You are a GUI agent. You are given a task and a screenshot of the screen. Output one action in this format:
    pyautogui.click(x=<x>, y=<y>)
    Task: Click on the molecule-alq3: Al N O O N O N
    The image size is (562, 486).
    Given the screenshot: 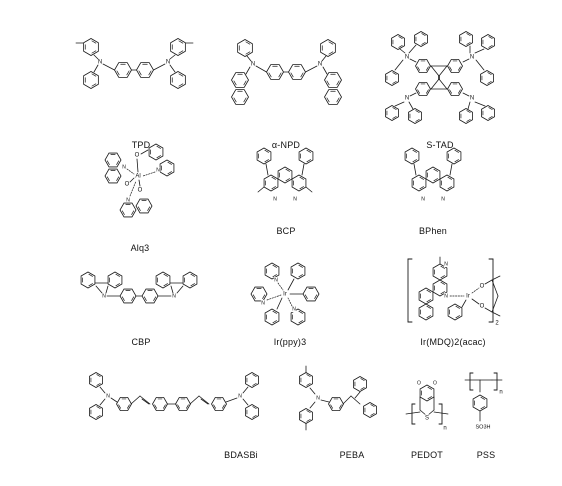 What is the action you would take?
    pyautogui.click(x=139, y=180)
    